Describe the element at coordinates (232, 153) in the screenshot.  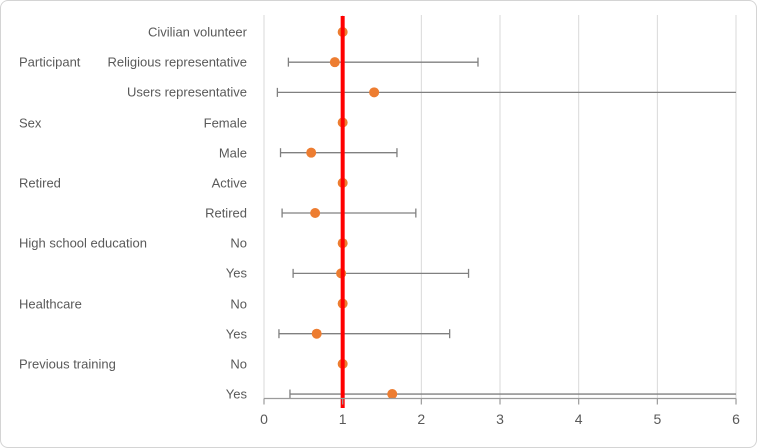
I see `category-label: Male` at that location.